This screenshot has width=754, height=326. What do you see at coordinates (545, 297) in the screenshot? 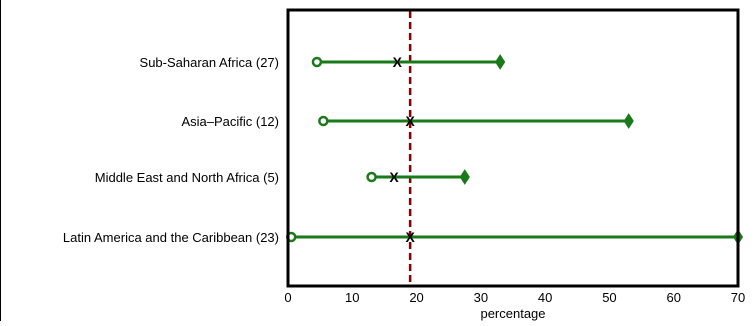
I see `x-tick-label-4: 40` at bounding box center [545, 297].